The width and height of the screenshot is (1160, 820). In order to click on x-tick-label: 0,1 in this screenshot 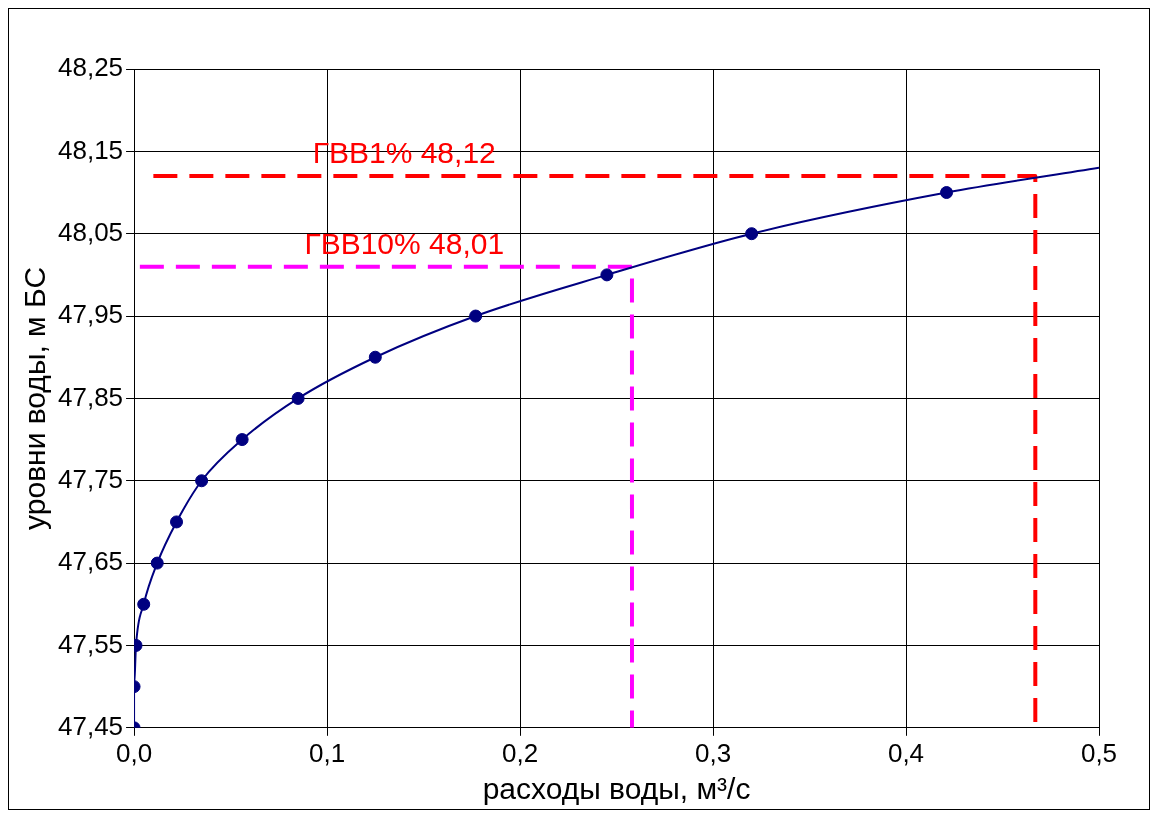, I will do `click(327, 752)`.